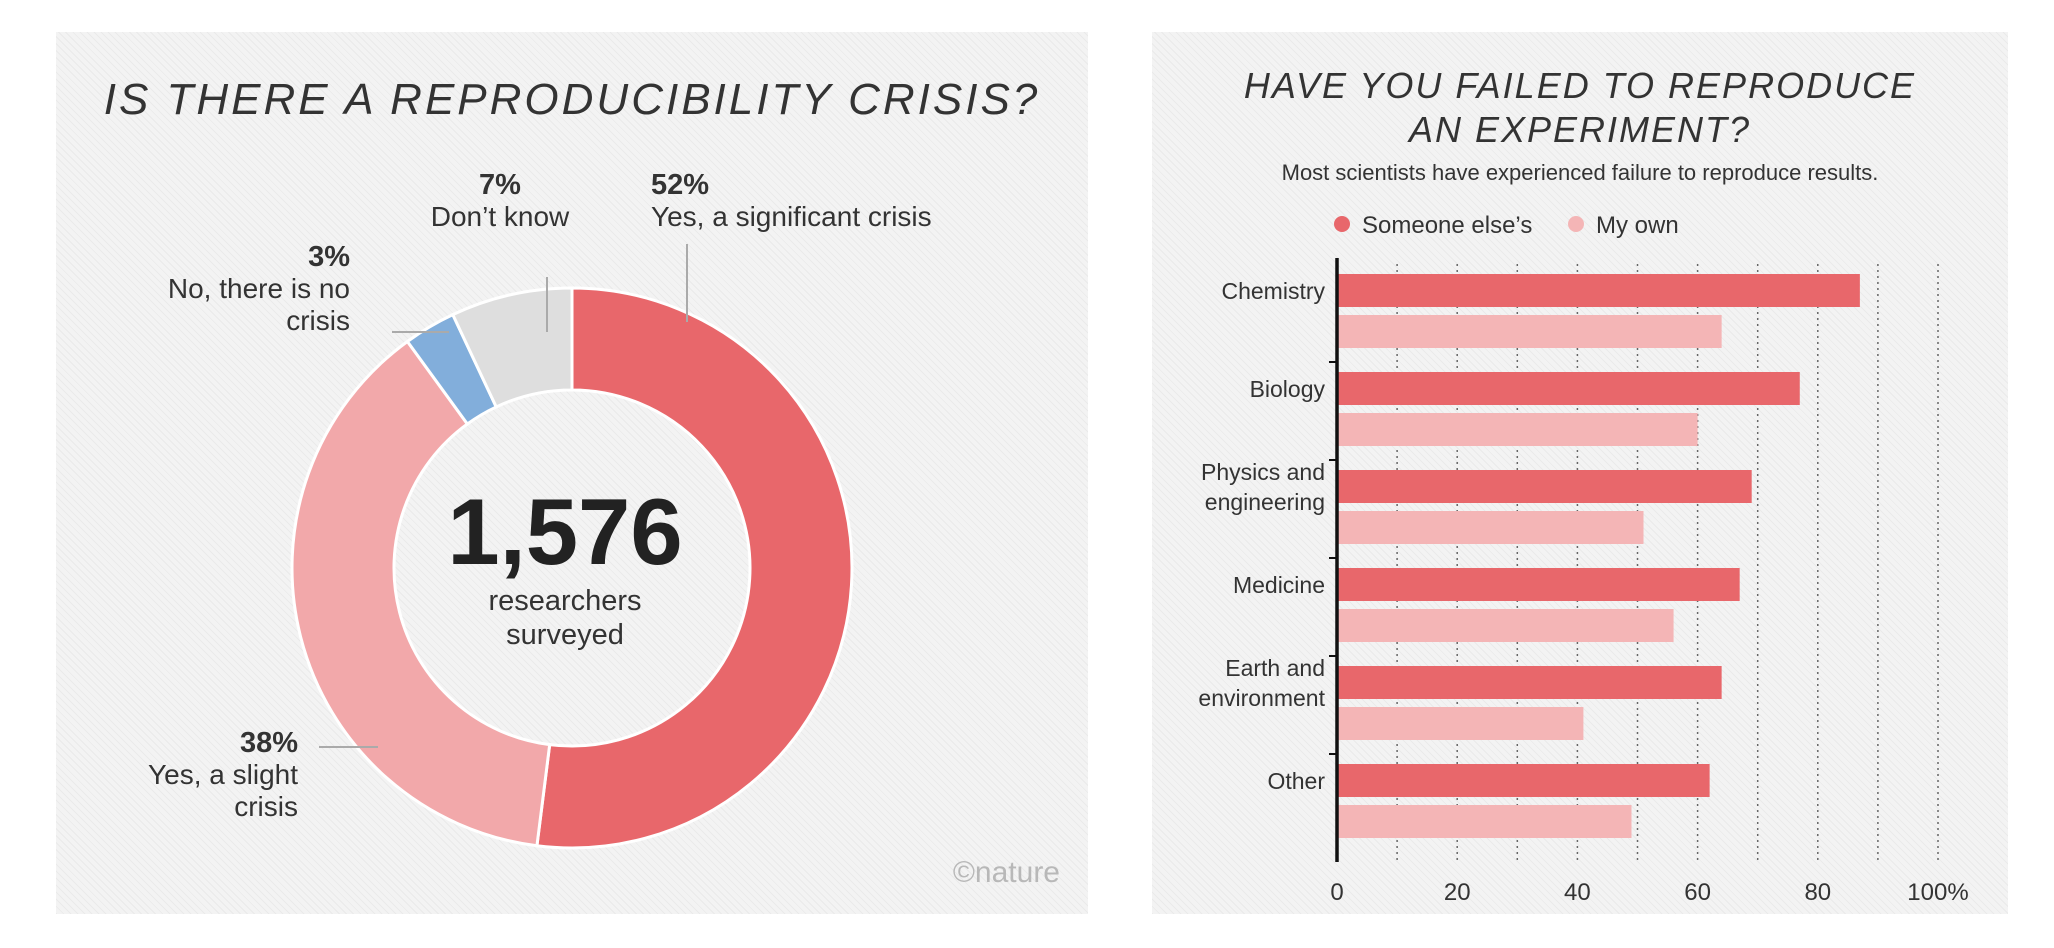 Image resolution: width=2054 pixels, height=948 pixels. Describe the element at coordinates (329, 257) in the screenshot. I see `slice-percent-none: 3%` at that location.